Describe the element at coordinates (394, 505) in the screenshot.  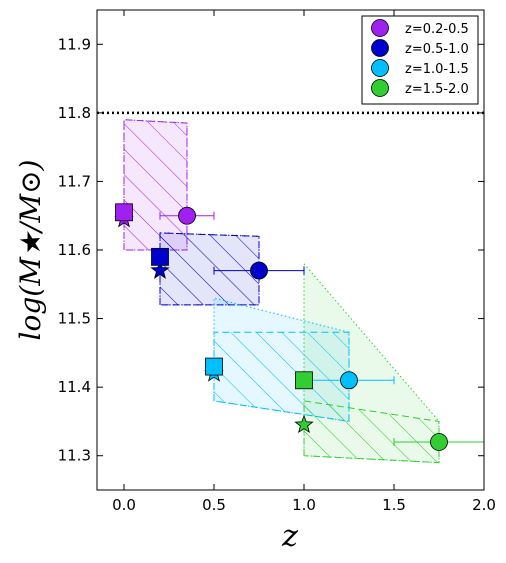
I see `x-tick-label-3: 1.5` at that location.